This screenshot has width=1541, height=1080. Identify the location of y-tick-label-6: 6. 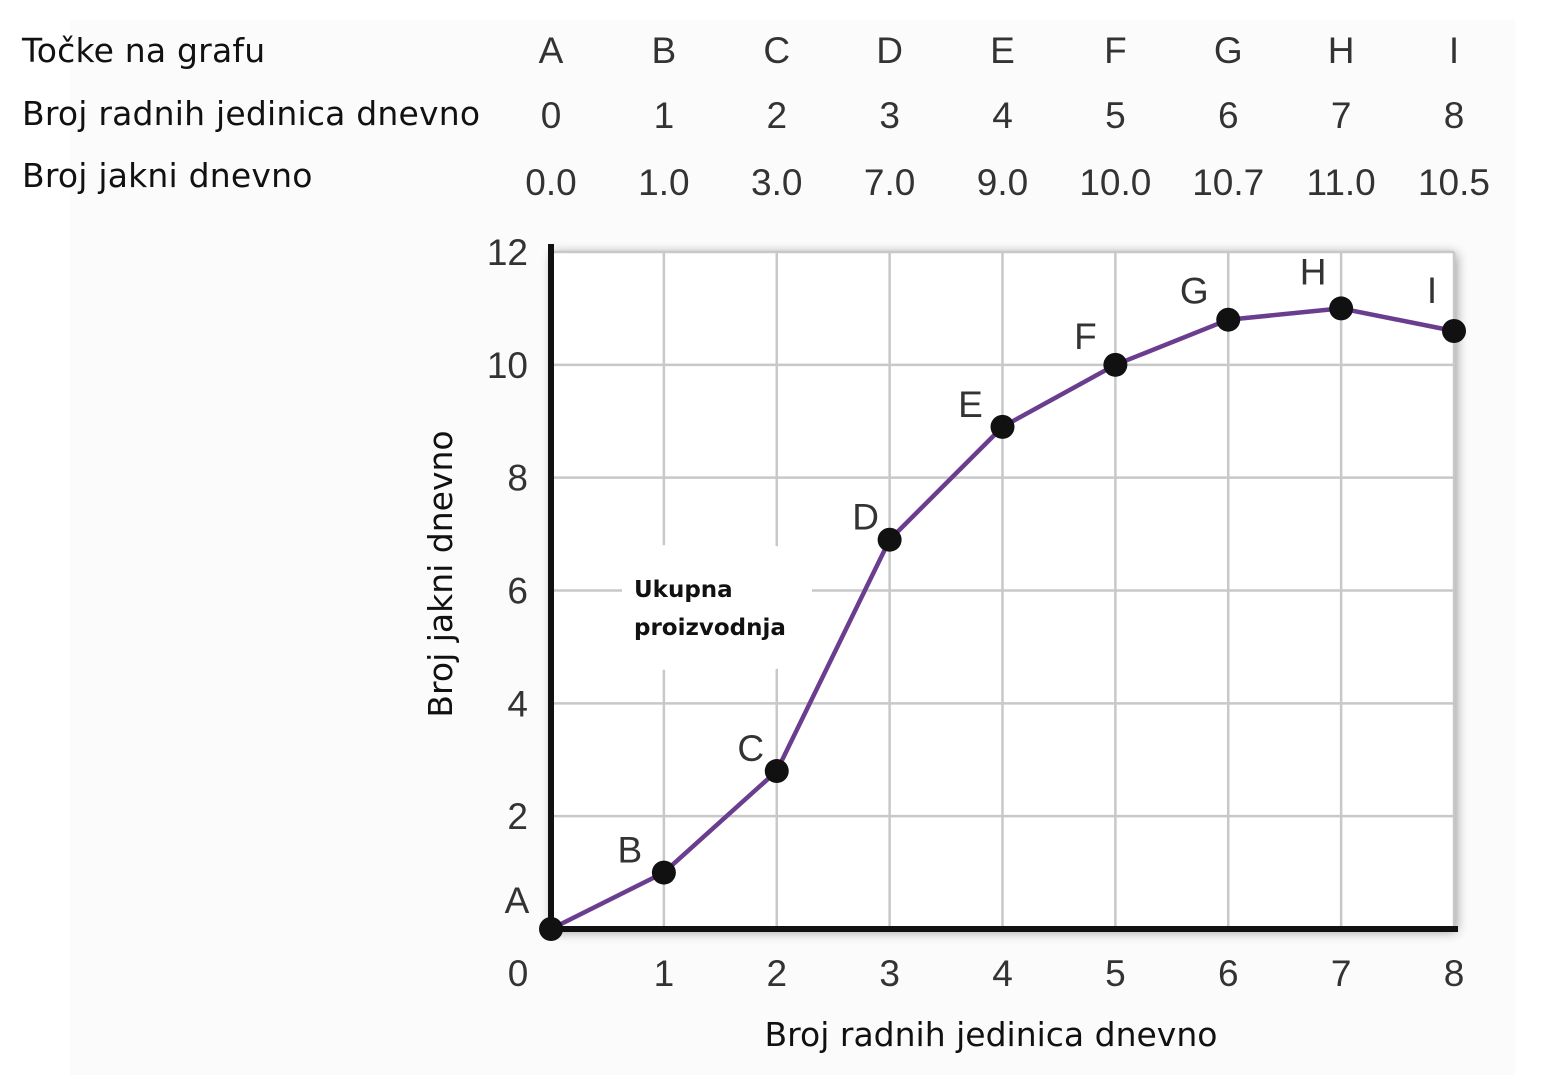
(517, 591).